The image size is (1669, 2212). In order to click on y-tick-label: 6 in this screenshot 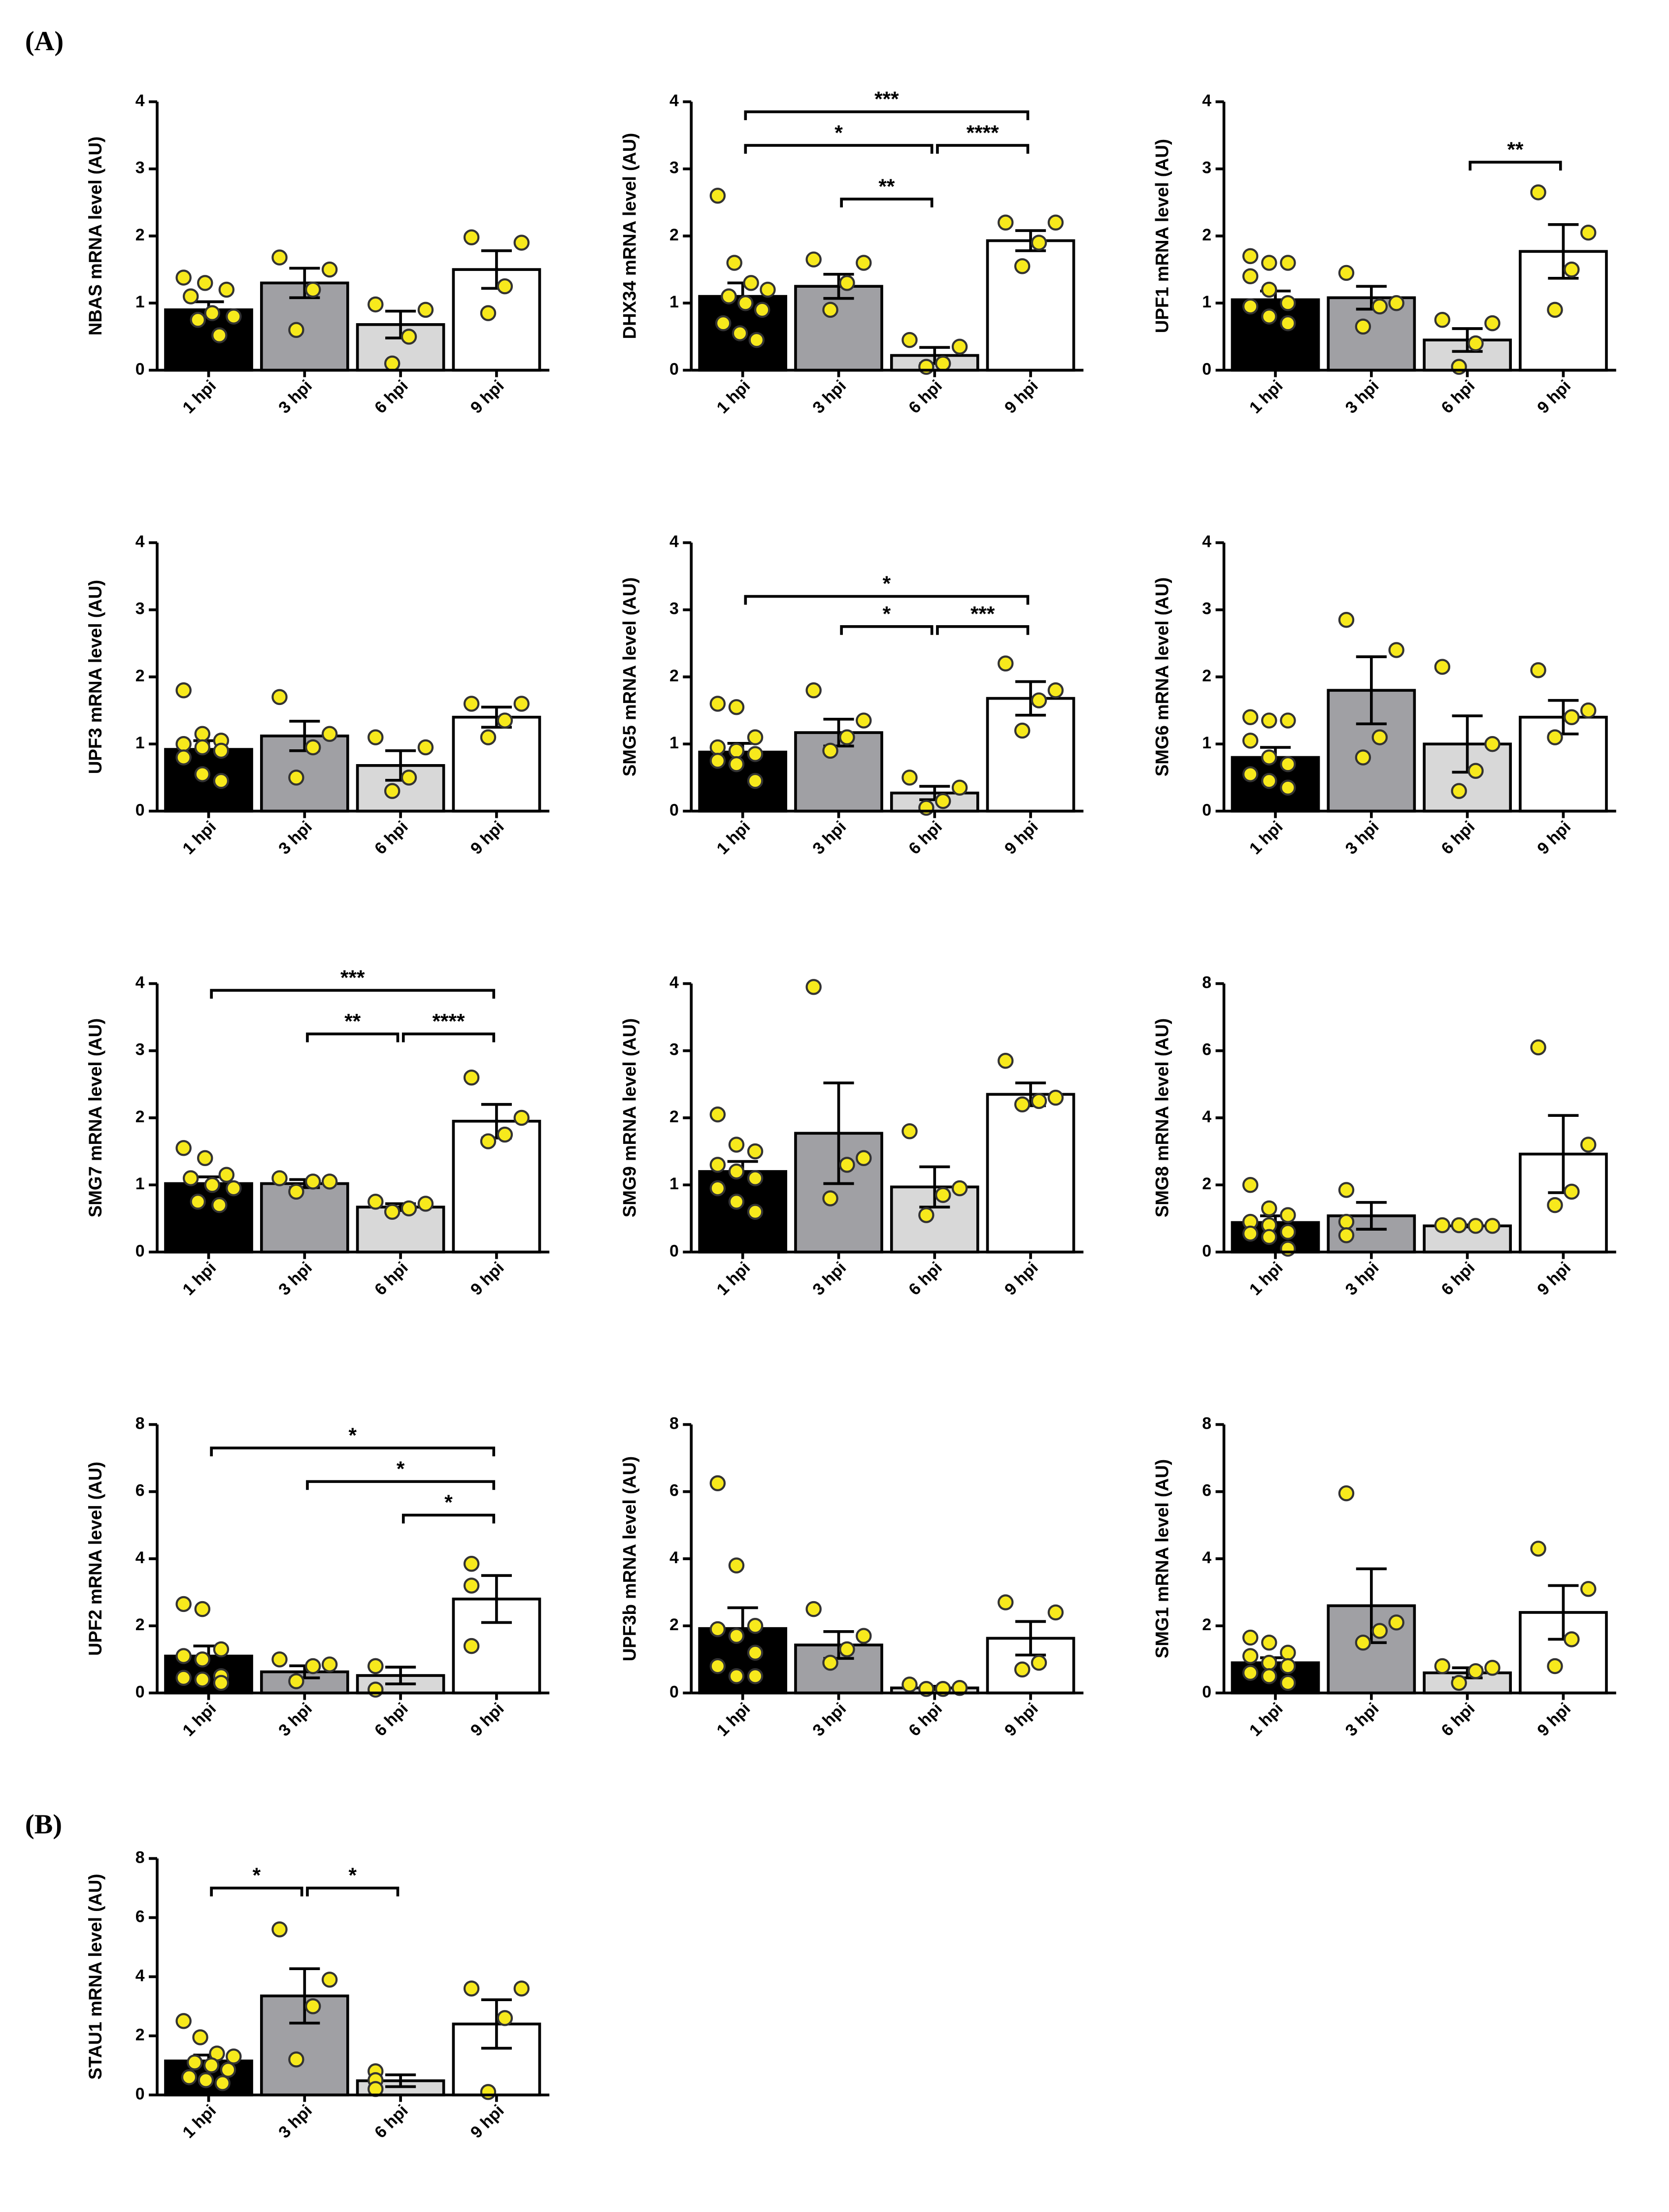, I will do `click(674, 1490)`.